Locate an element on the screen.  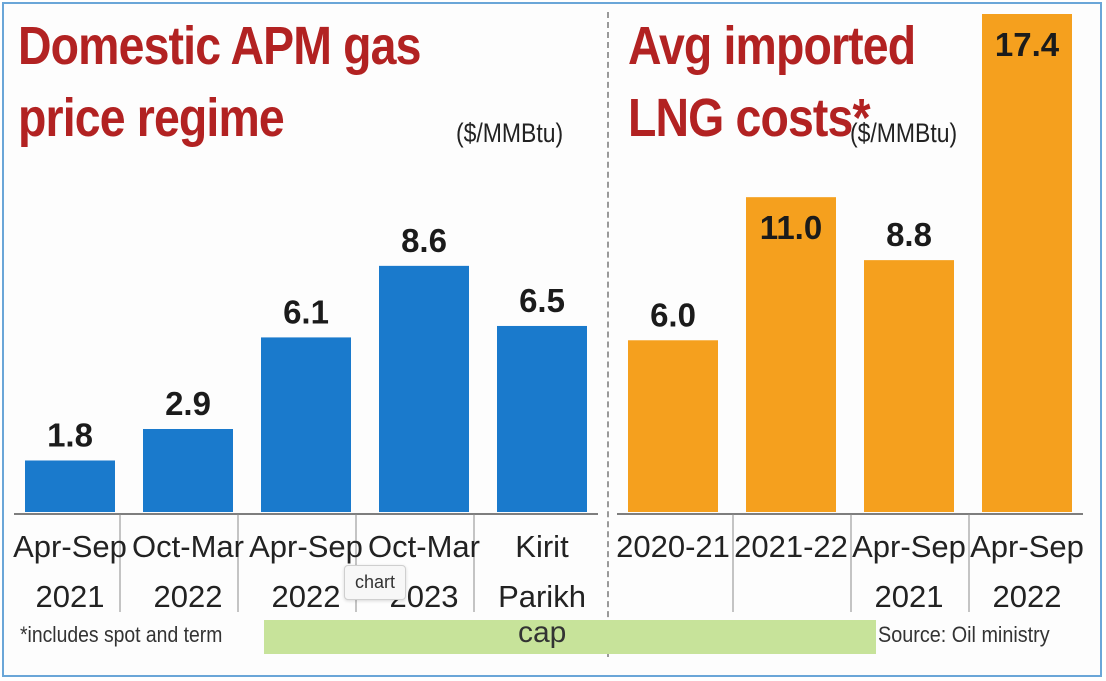
cap-highlight-bar is located at coordinates (570, 637).